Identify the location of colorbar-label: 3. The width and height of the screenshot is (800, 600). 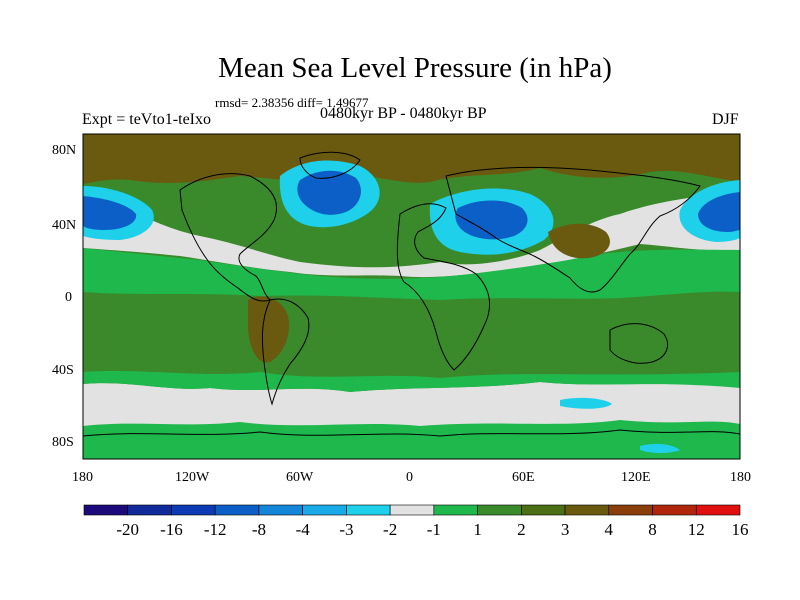
(565, 529).